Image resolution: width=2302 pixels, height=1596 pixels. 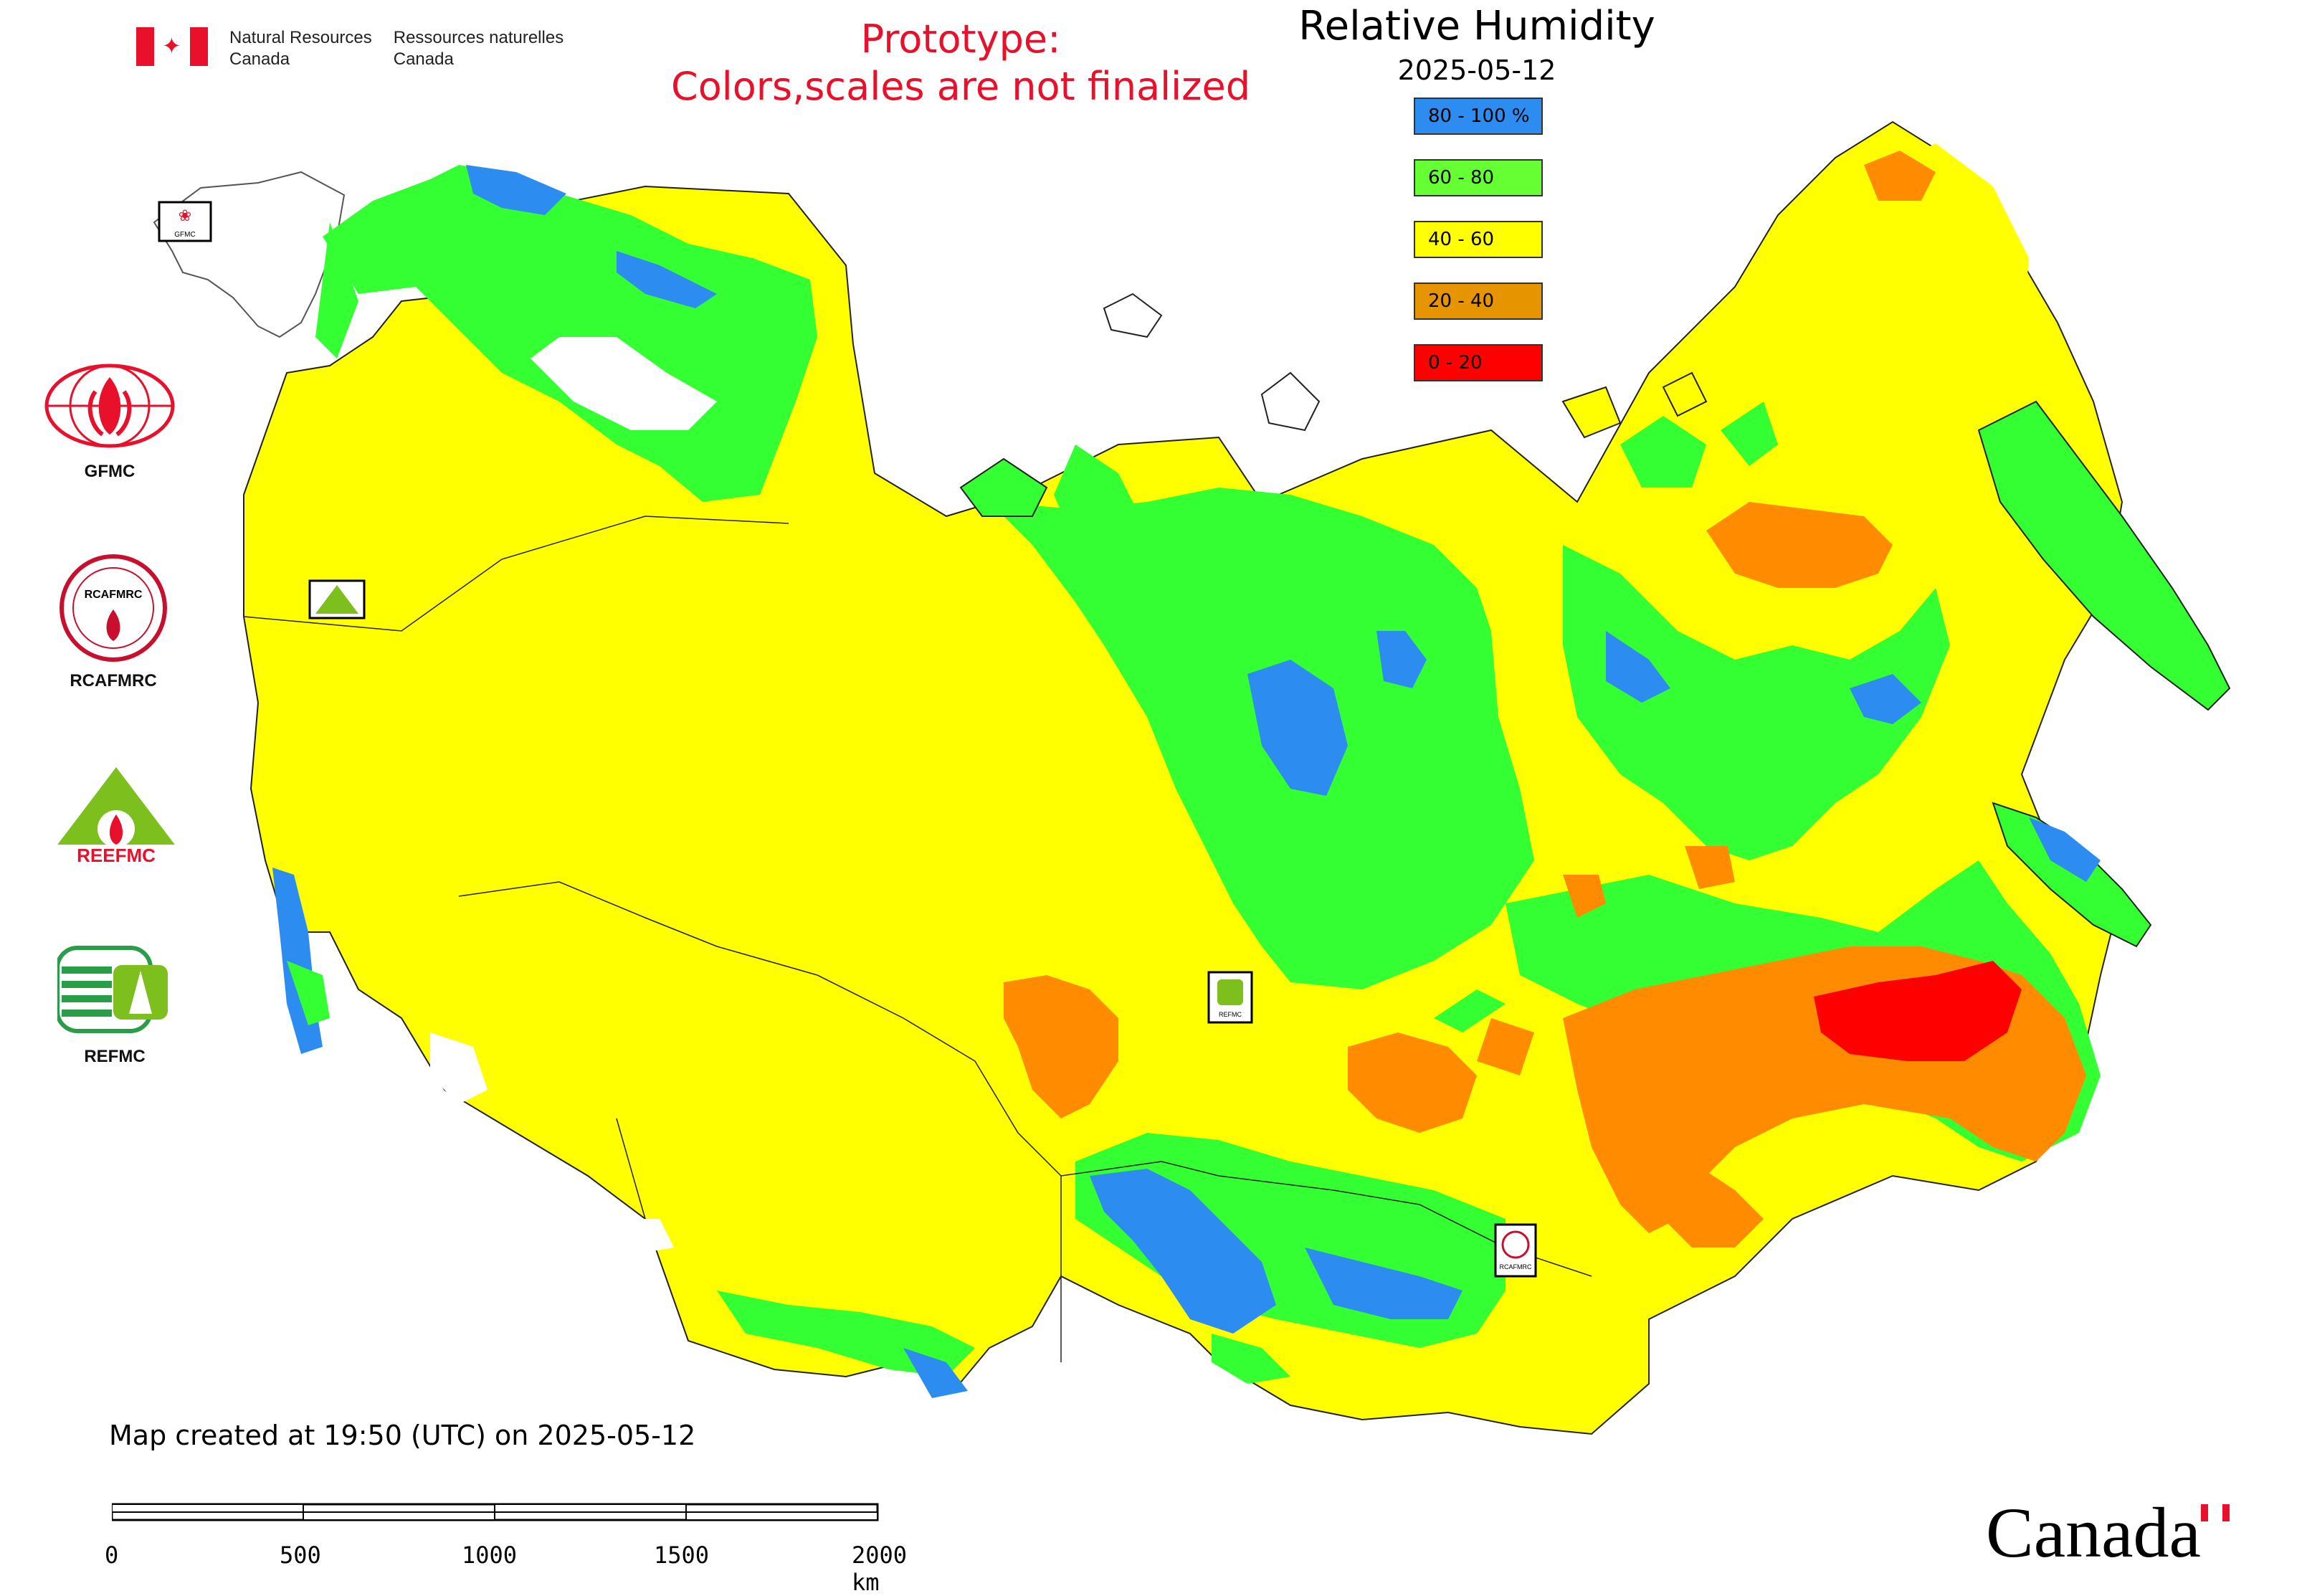 What do you see at coordinates (1413, 1082) in the screenshot?
I see `baikal-orange` at bounding box center [1413, 1082].